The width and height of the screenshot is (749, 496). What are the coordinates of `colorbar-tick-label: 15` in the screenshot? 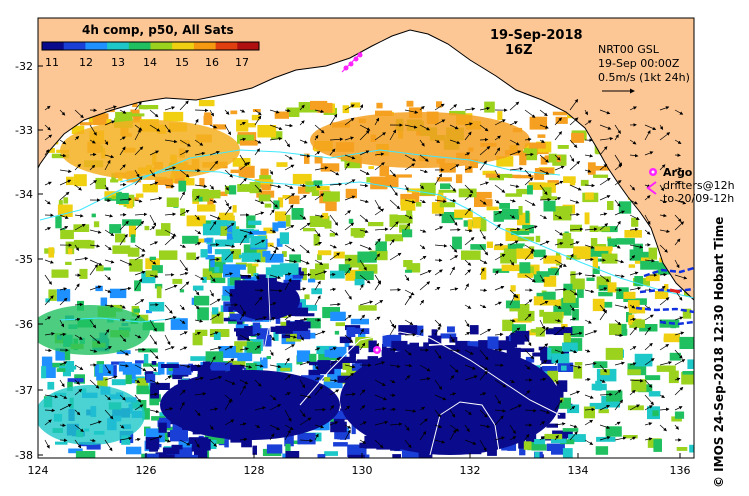 It's located at (182, 62).